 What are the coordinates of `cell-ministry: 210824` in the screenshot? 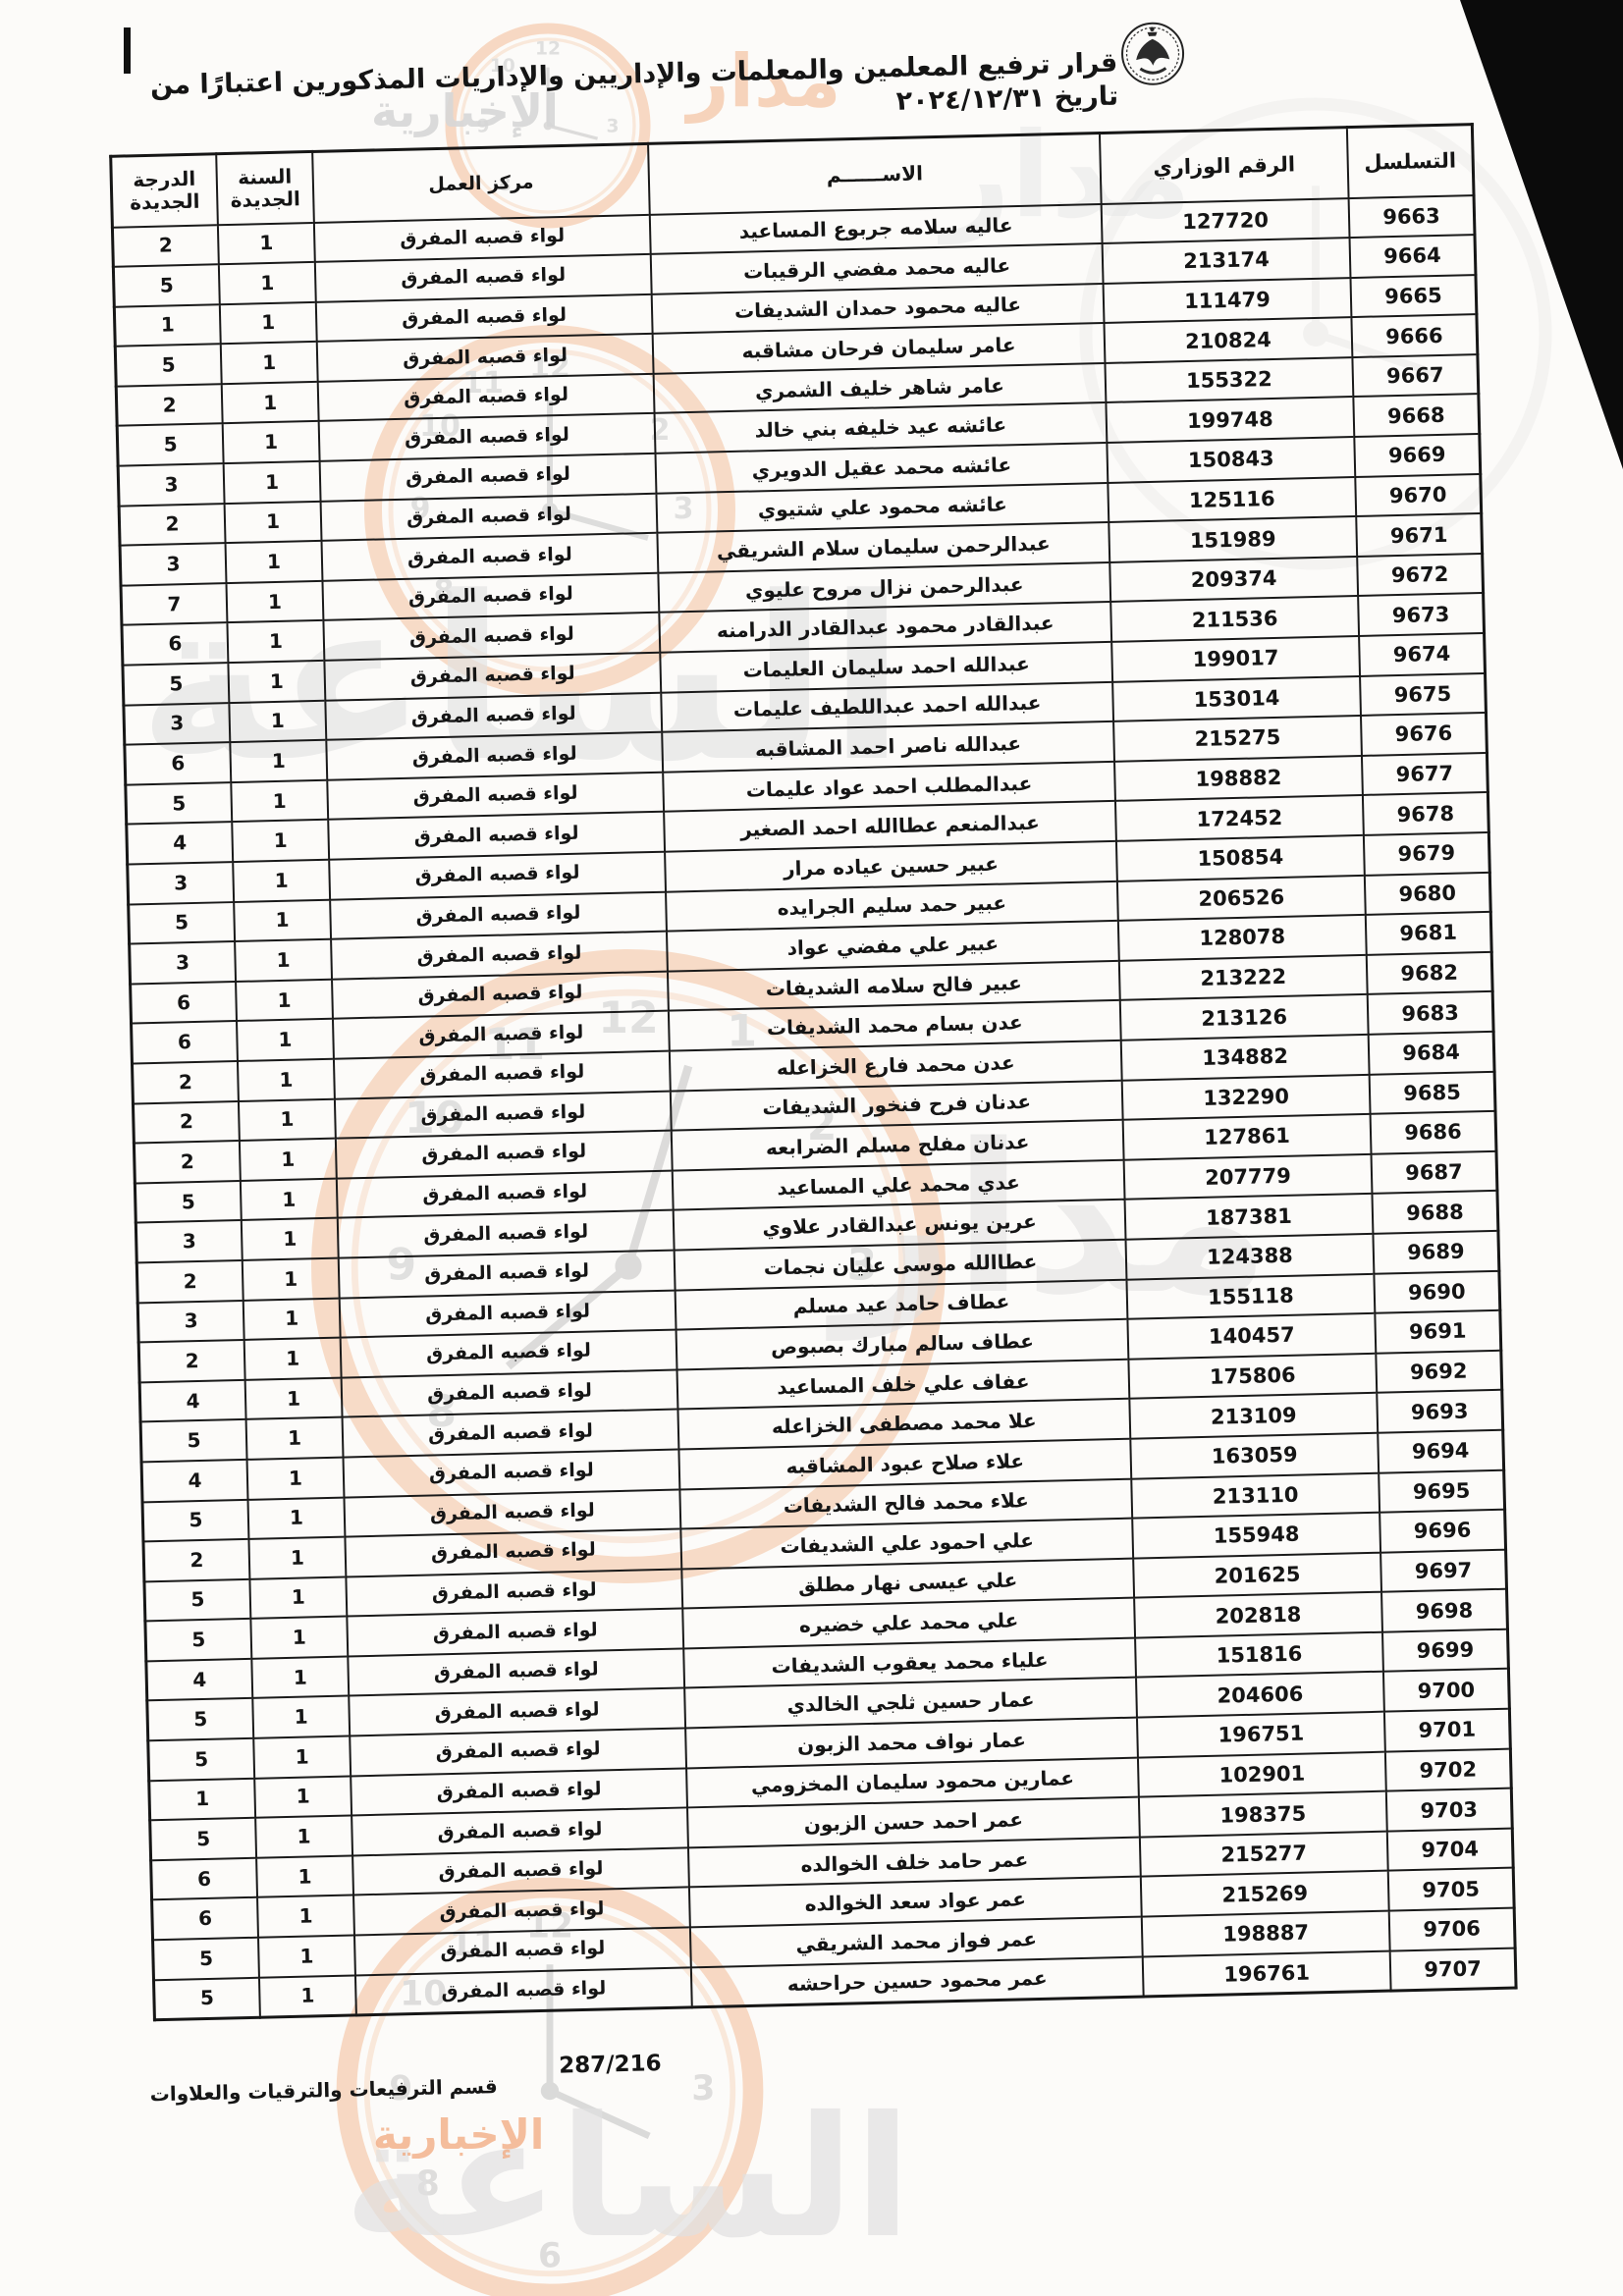 It's located at (1228, 340).